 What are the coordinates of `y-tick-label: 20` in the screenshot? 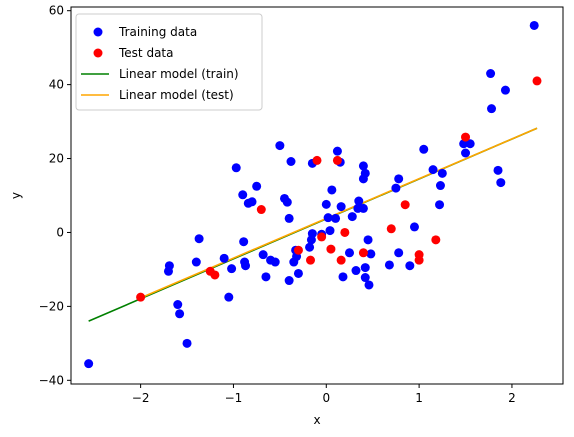 It's located at (56, 159).